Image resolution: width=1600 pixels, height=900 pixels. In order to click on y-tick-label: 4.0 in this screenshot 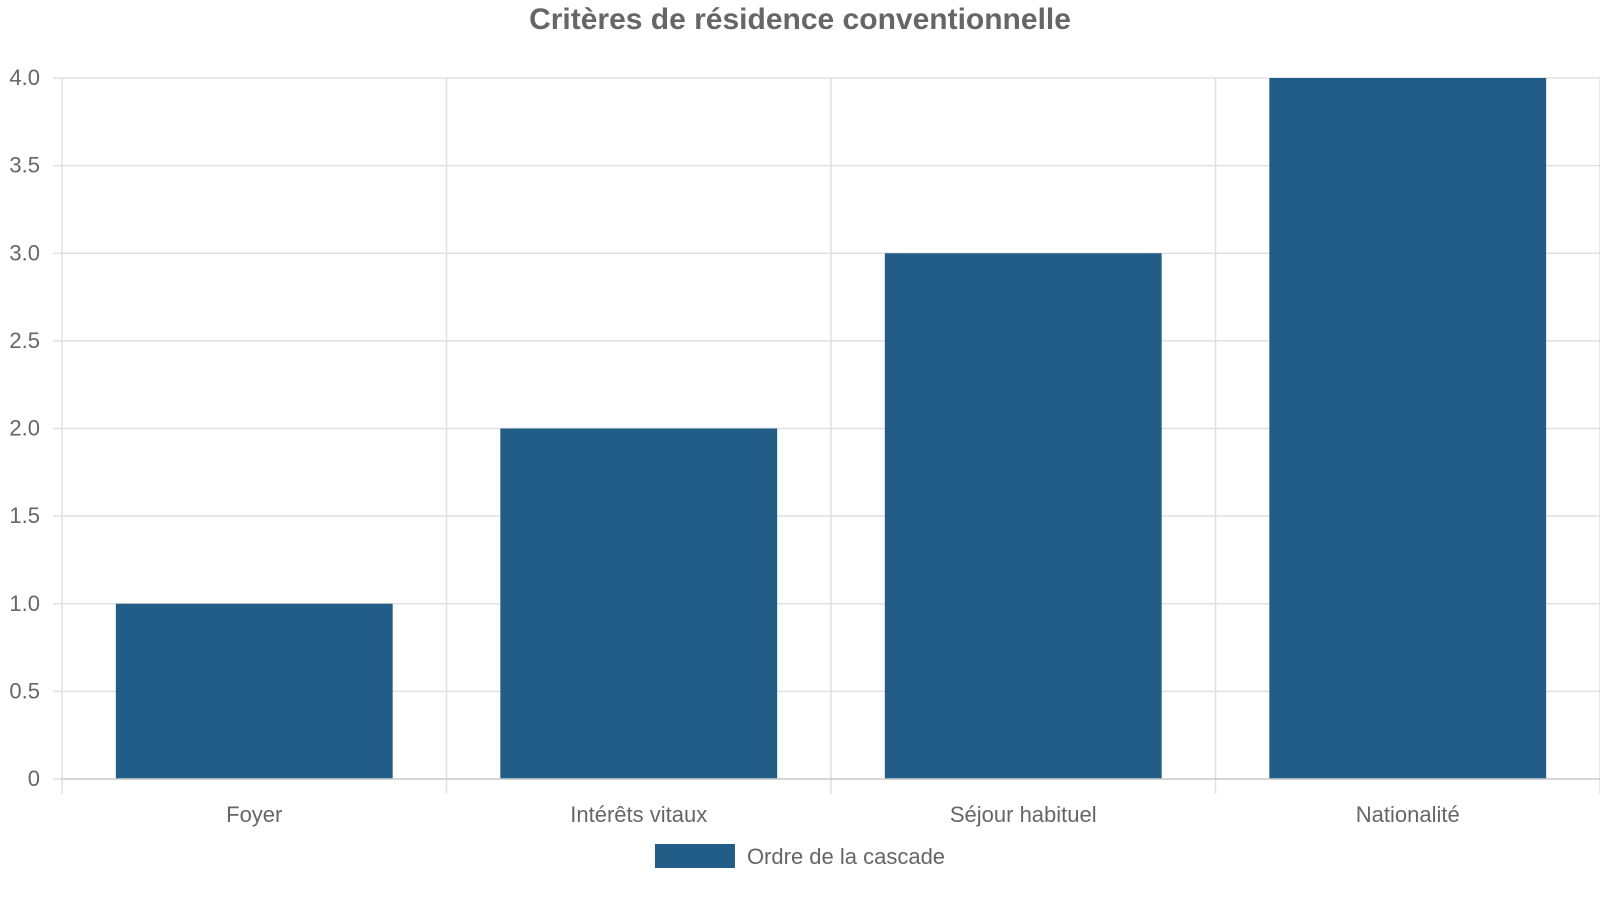, I will do `click(24, 77)`.